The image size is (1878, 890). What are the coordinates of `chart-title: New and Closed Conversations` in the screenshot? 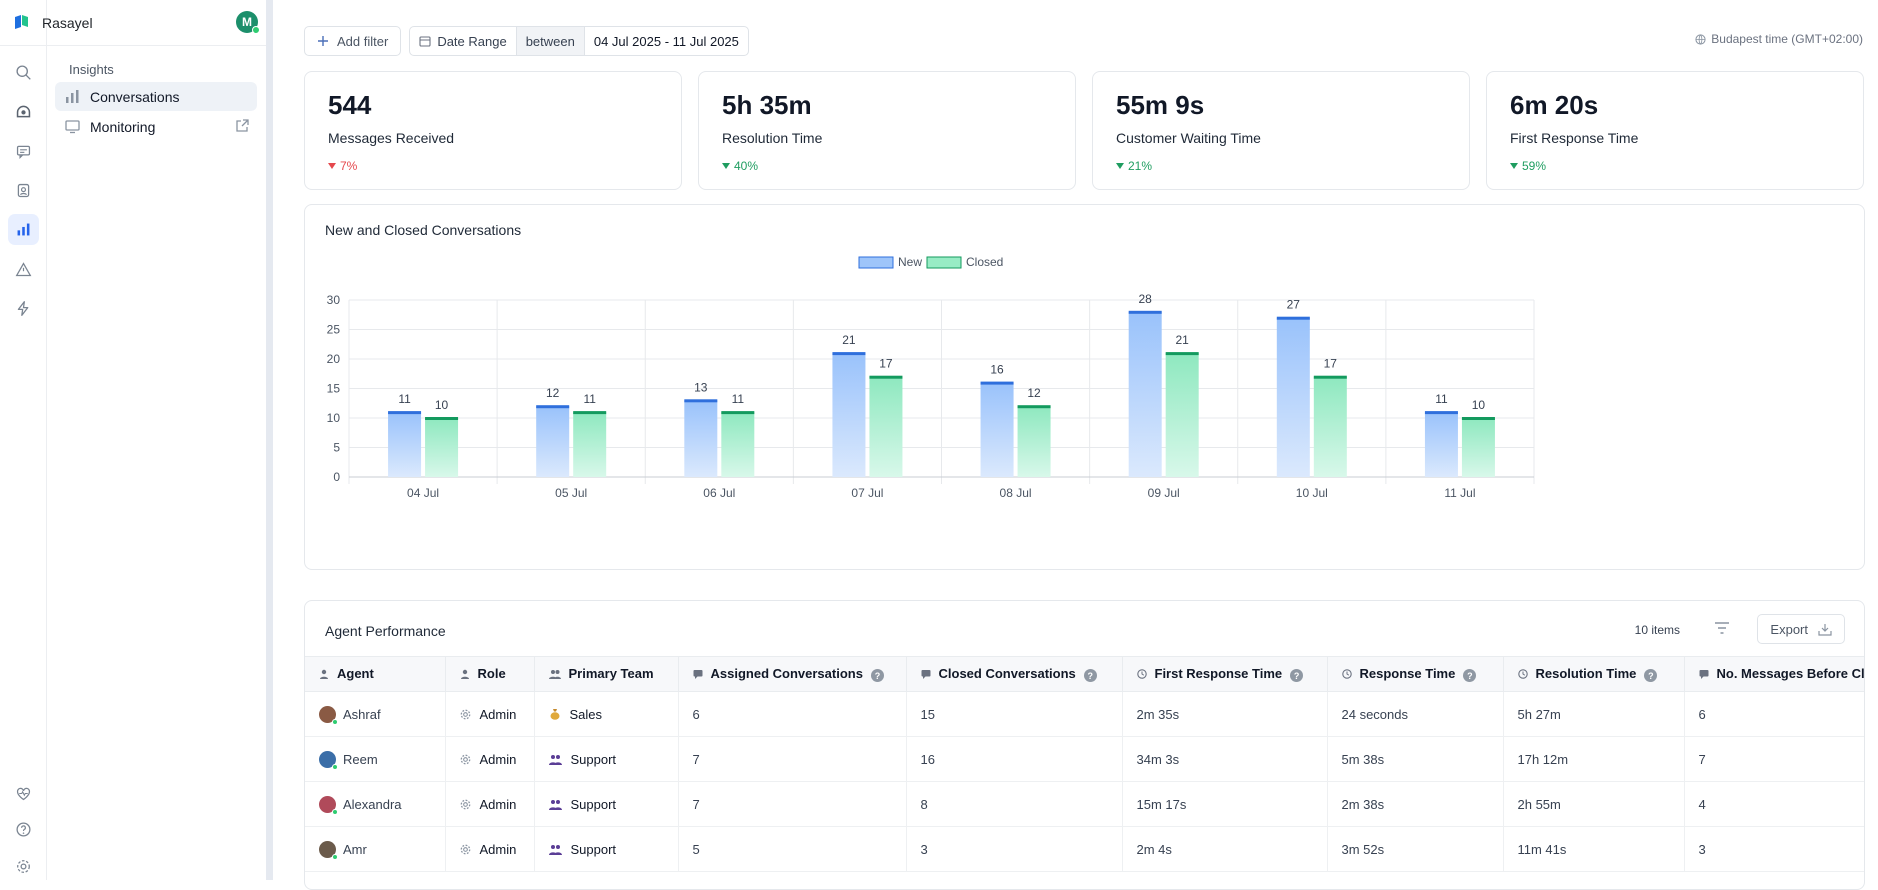 It's located at (423, 230).